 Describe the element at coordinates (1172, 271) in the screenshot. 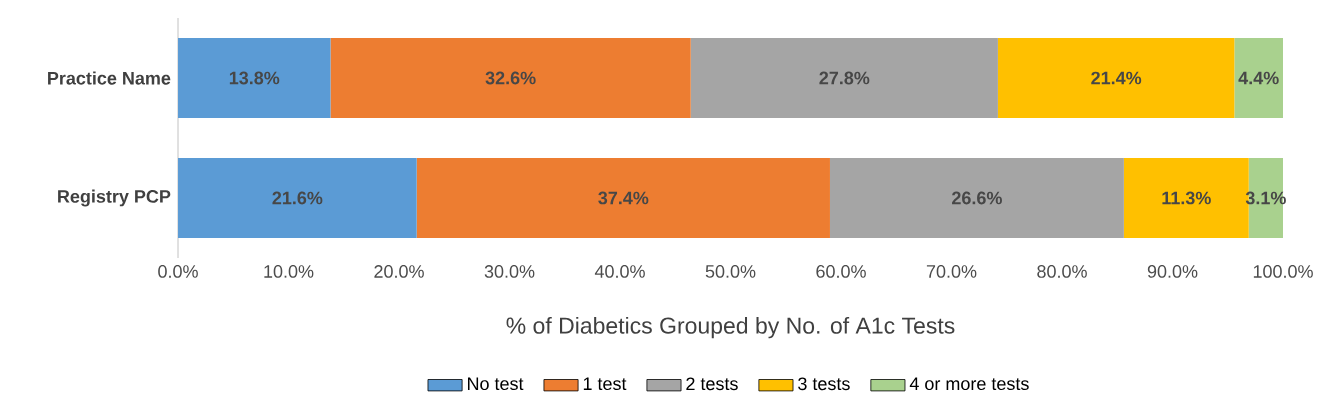

I see `x-tick-label: 90.0%` at that location.